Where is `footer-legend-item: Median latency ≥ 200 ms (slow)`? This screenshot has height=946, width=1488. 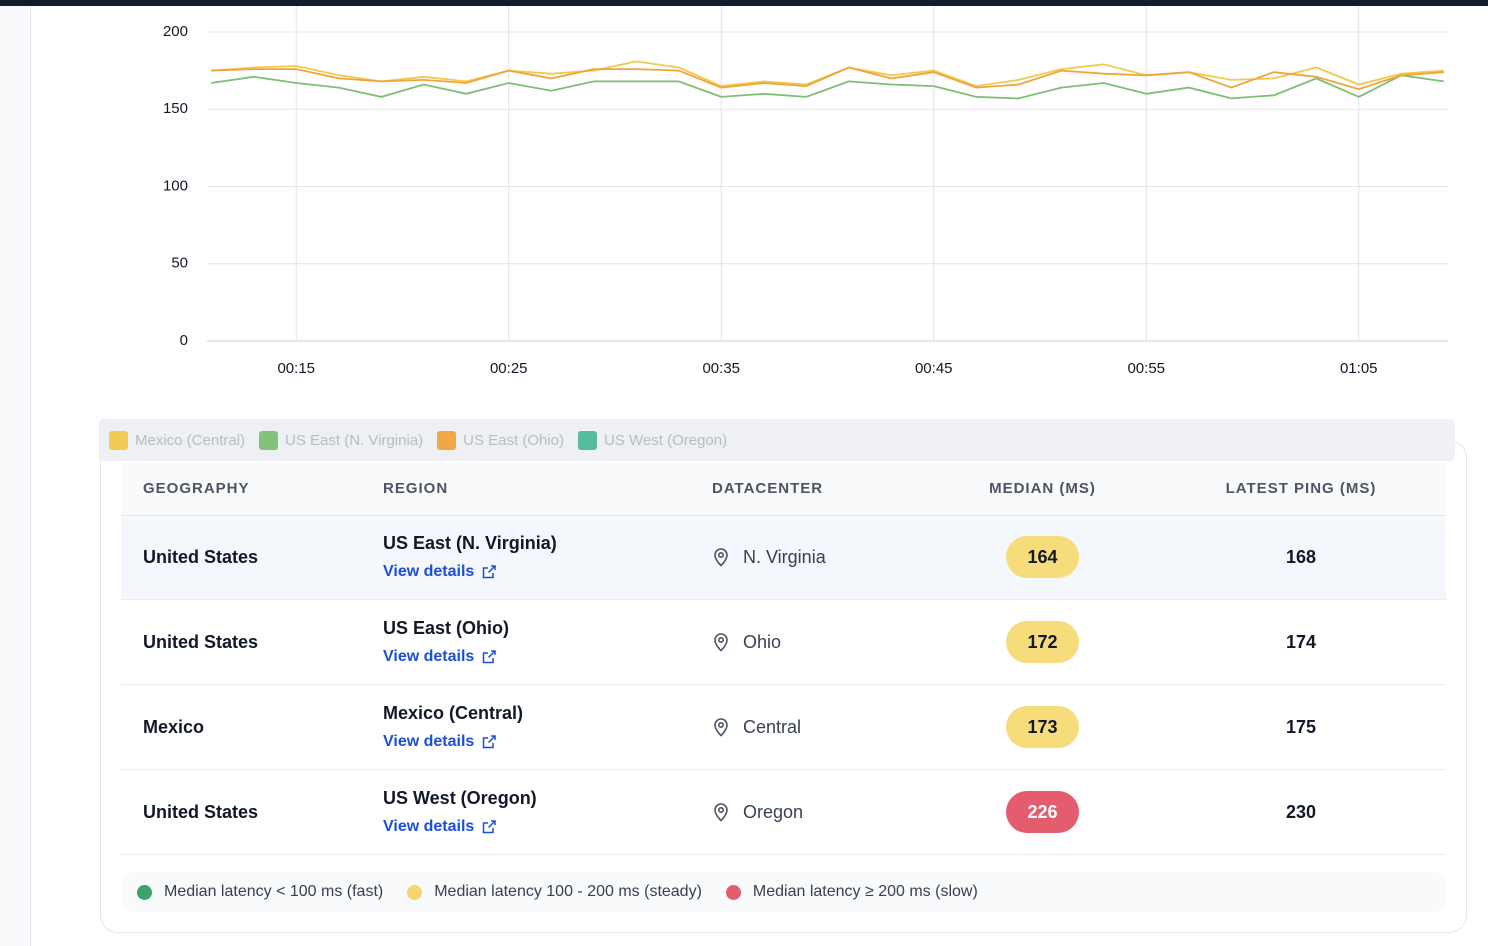 footer-legend-item: Median latency ≥ 200 ms (slow) is located at coordinates (851, 892).